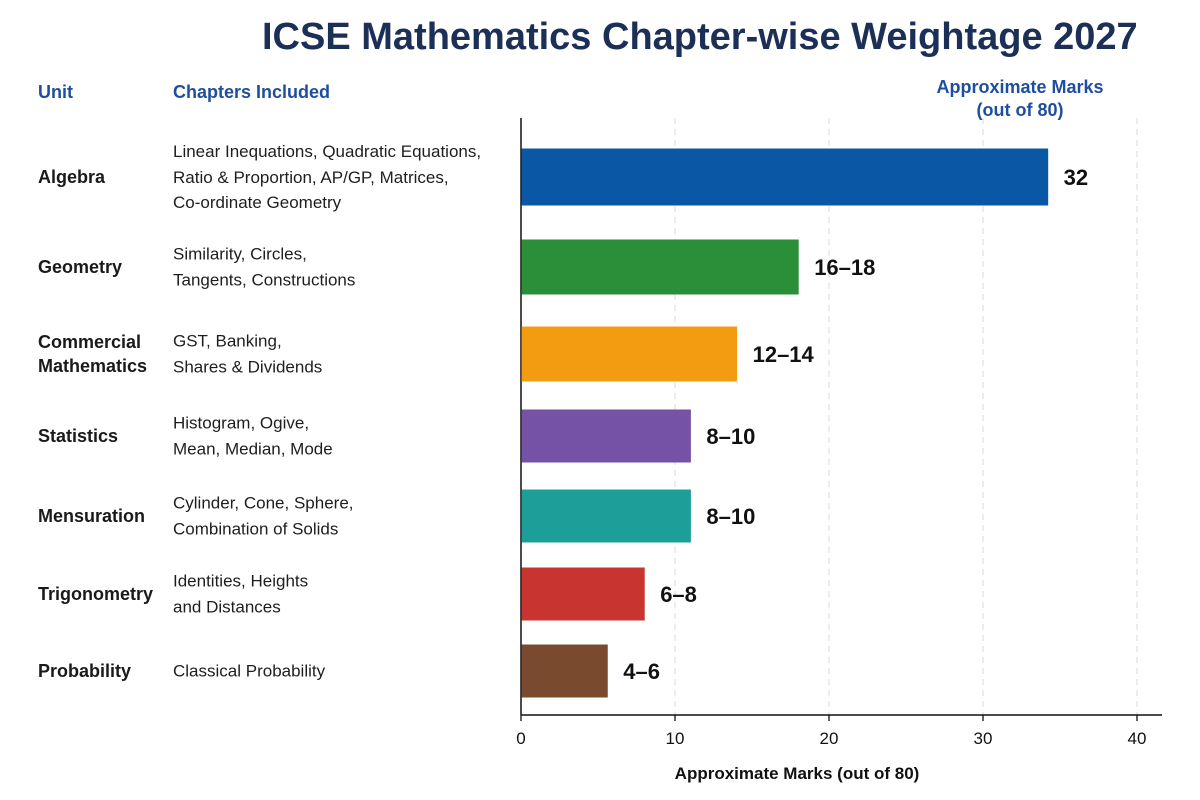 This screenshot has height=800, width=1200. I want to click on chapters-text-commercial-mathematics: GST, Banking, Shares & Dividends, so click(343, 354).